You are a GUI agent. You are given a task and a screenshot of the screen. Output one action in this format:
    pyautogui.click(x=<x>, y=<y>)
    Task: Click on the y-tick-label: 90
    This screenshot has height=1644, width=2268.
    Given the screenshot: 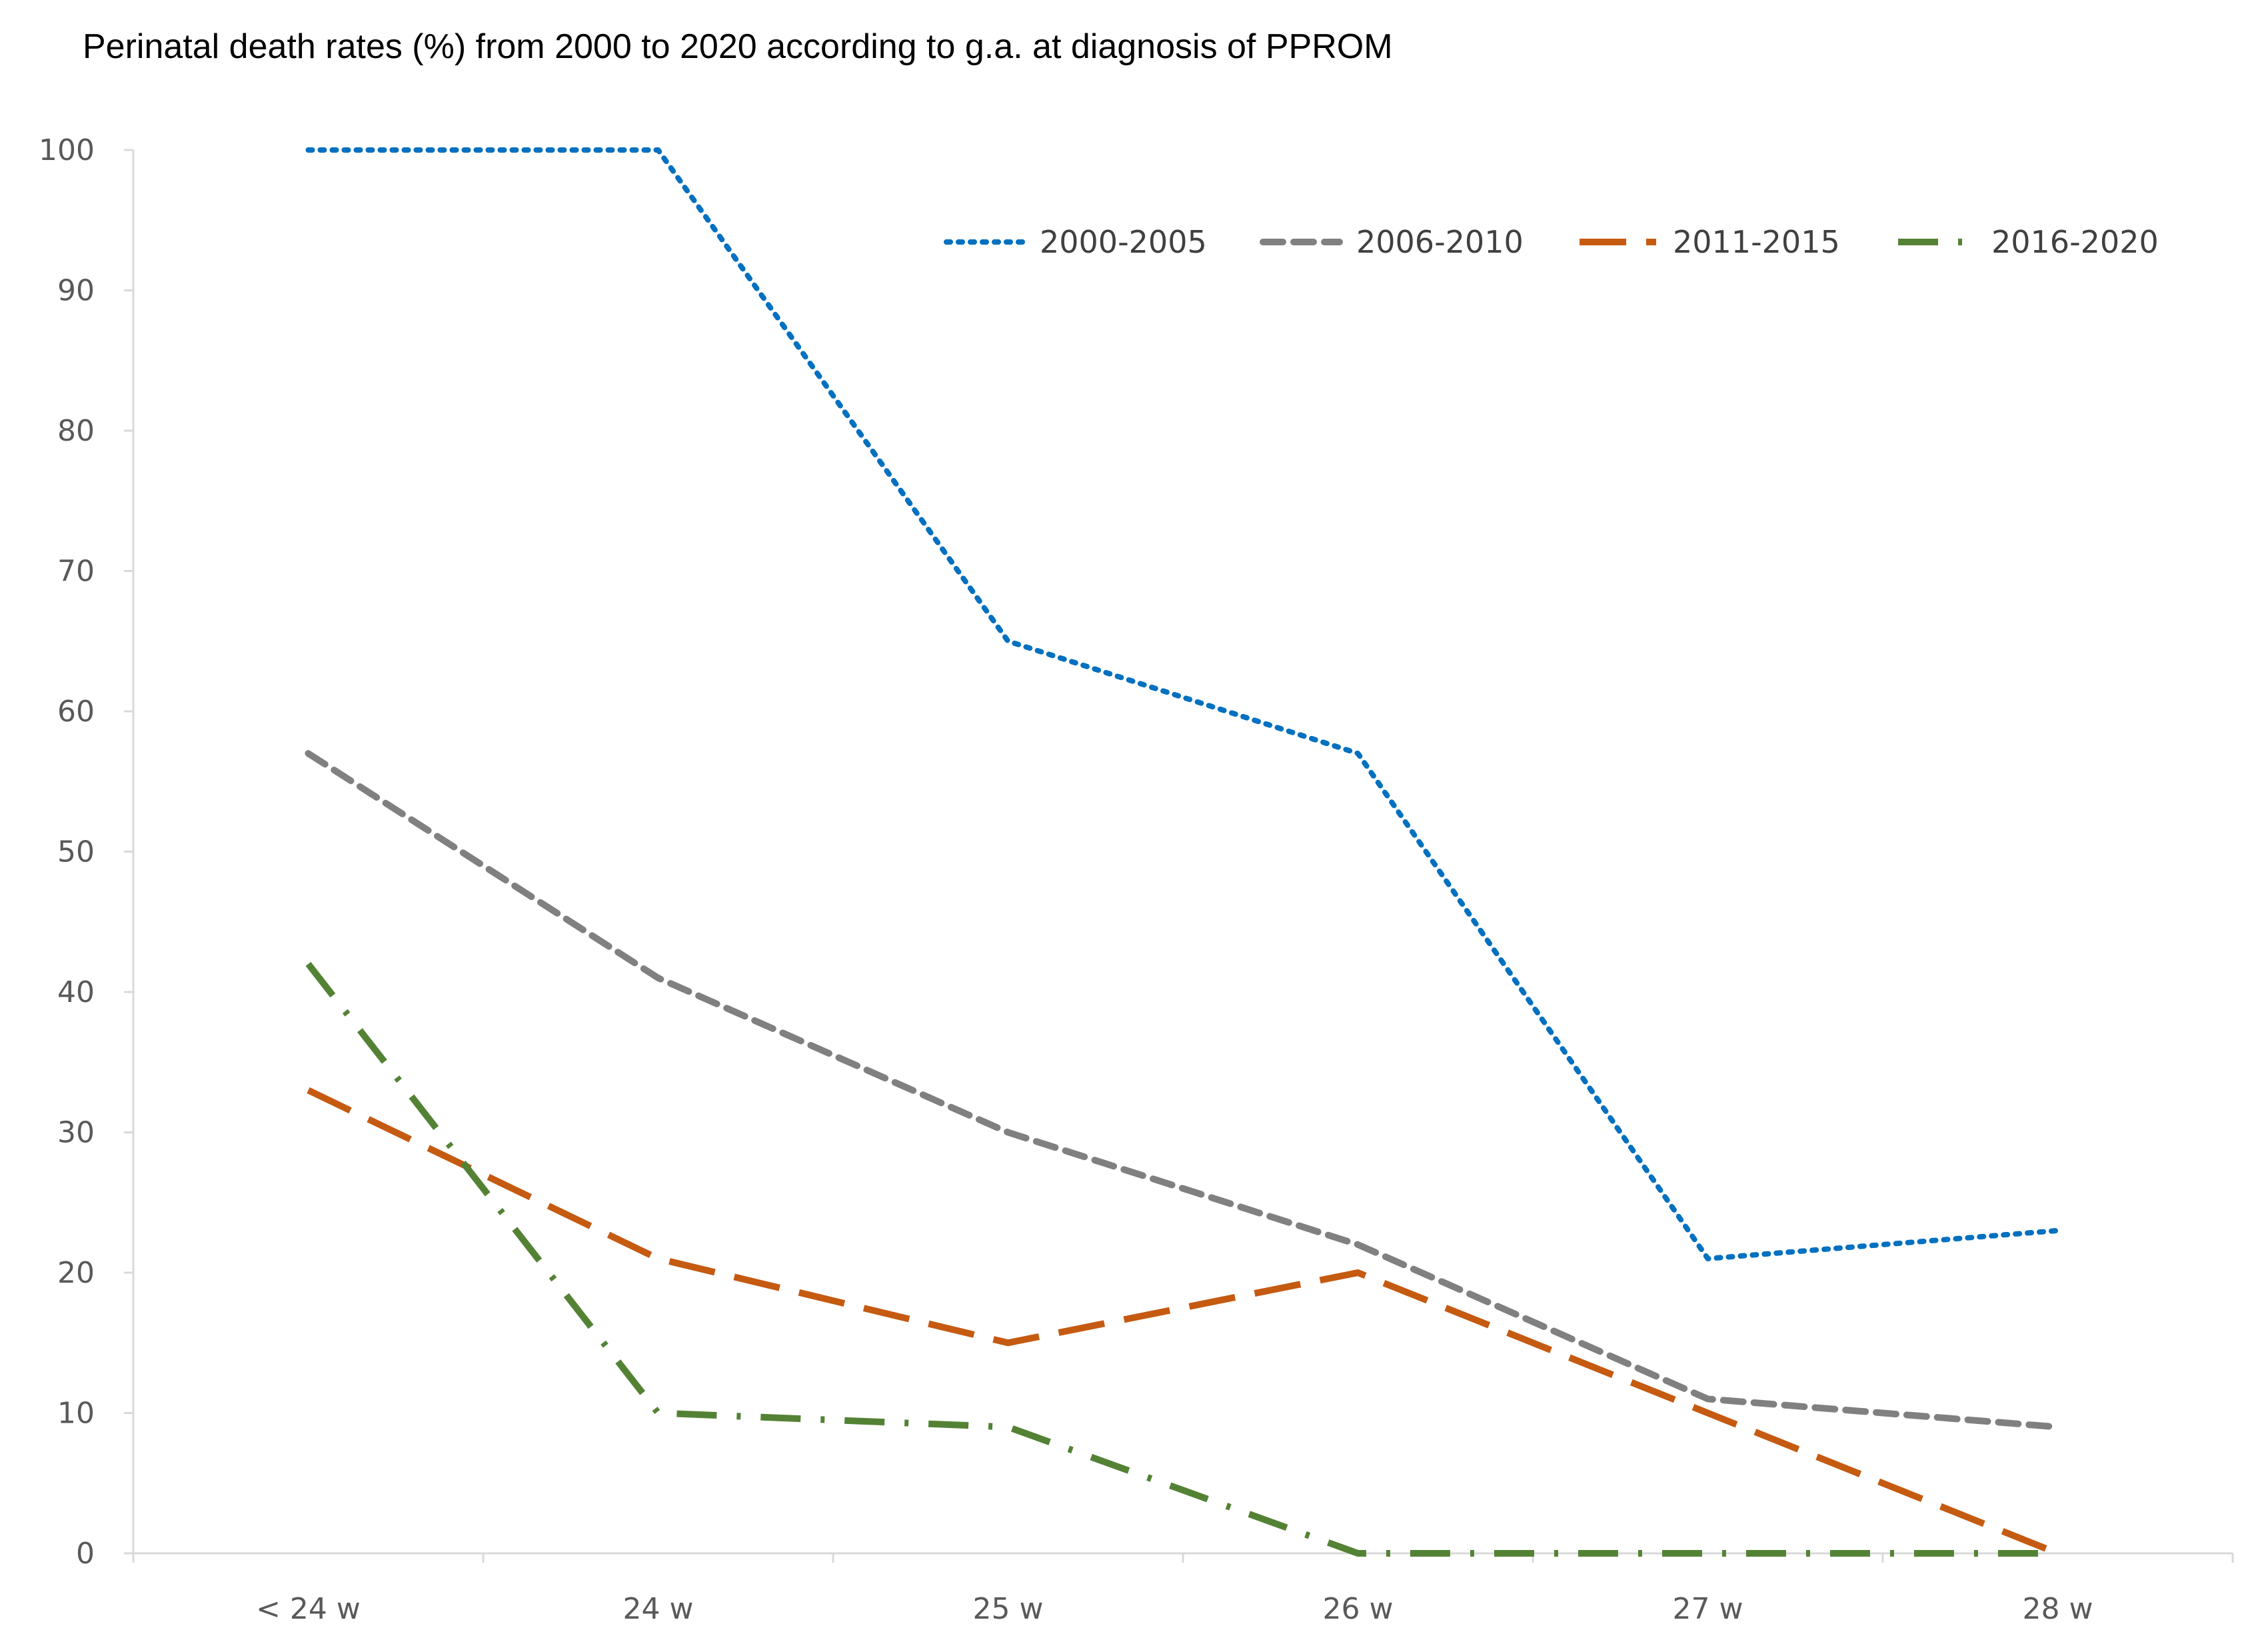 What is the action you would take?
    pyautogui.click(x=76, y=291)
    